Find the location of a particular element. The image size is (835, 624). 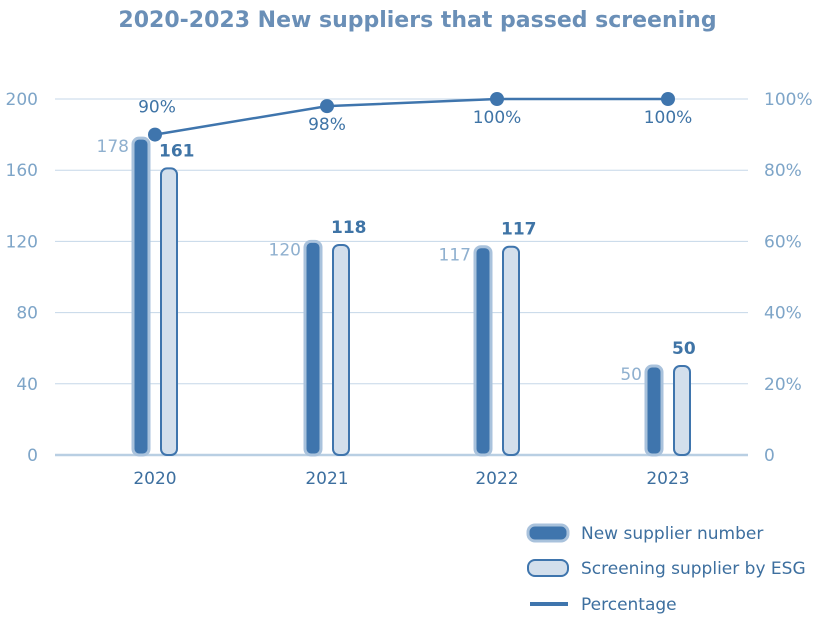

data-label-new-supplier: 117 is located at coordinates (455, 256).